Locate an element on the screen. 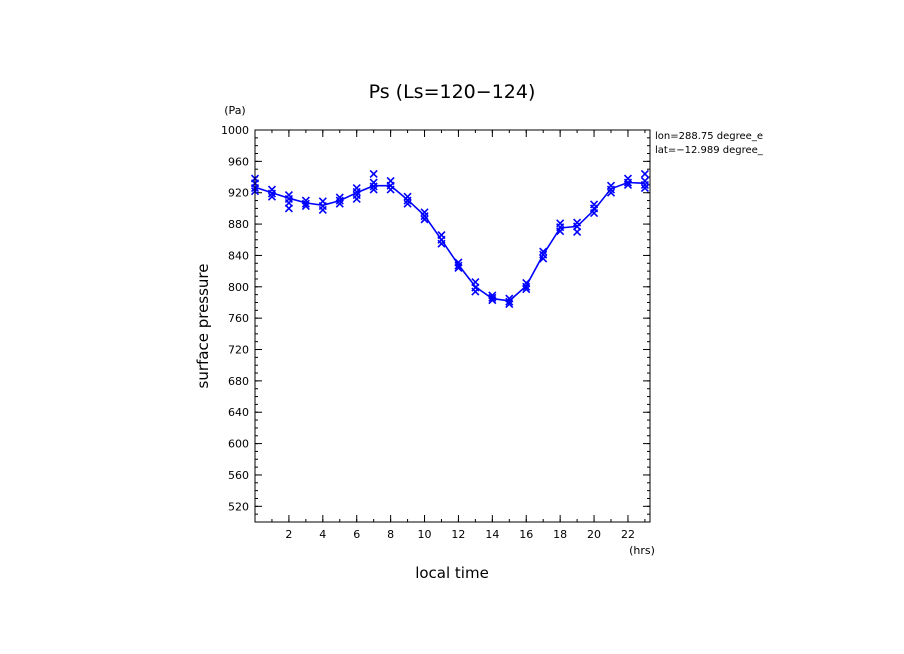 The height and width of the screenshot is (654, 904). annotation-lon: lon=288.75 degree_e is located at coordinates (709, 136).